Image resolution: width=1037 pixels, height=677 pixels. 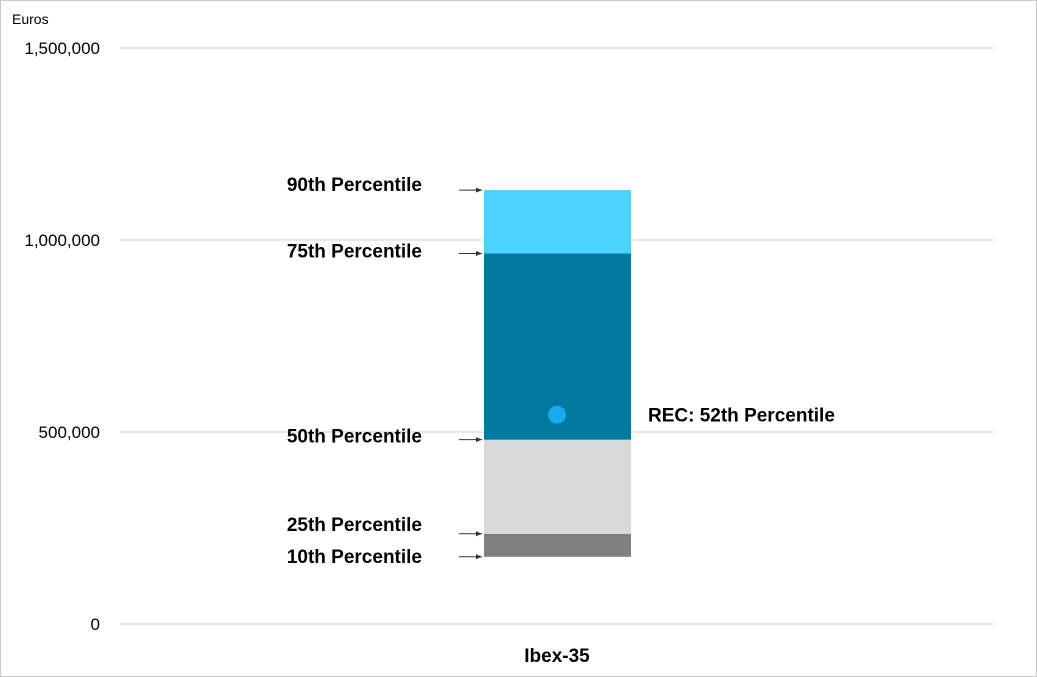 I want to click on y-tick-label: 500,000, so click(x=69, y=432).